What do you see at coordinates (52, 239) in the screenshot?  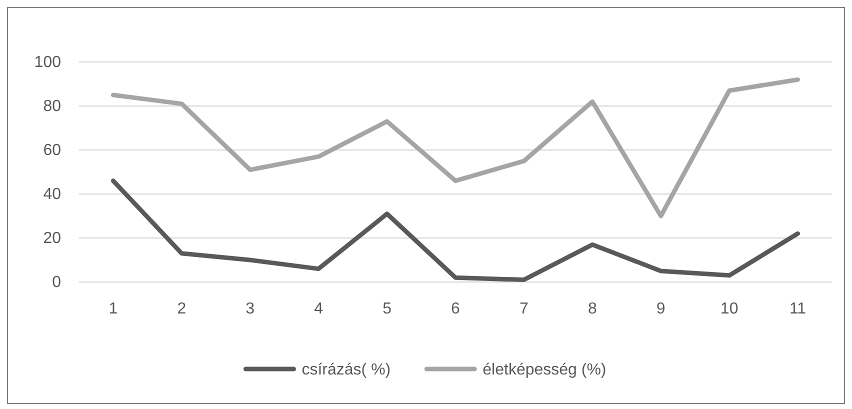 I see `y-tick-label: 20` at bounding box center [52, 239].